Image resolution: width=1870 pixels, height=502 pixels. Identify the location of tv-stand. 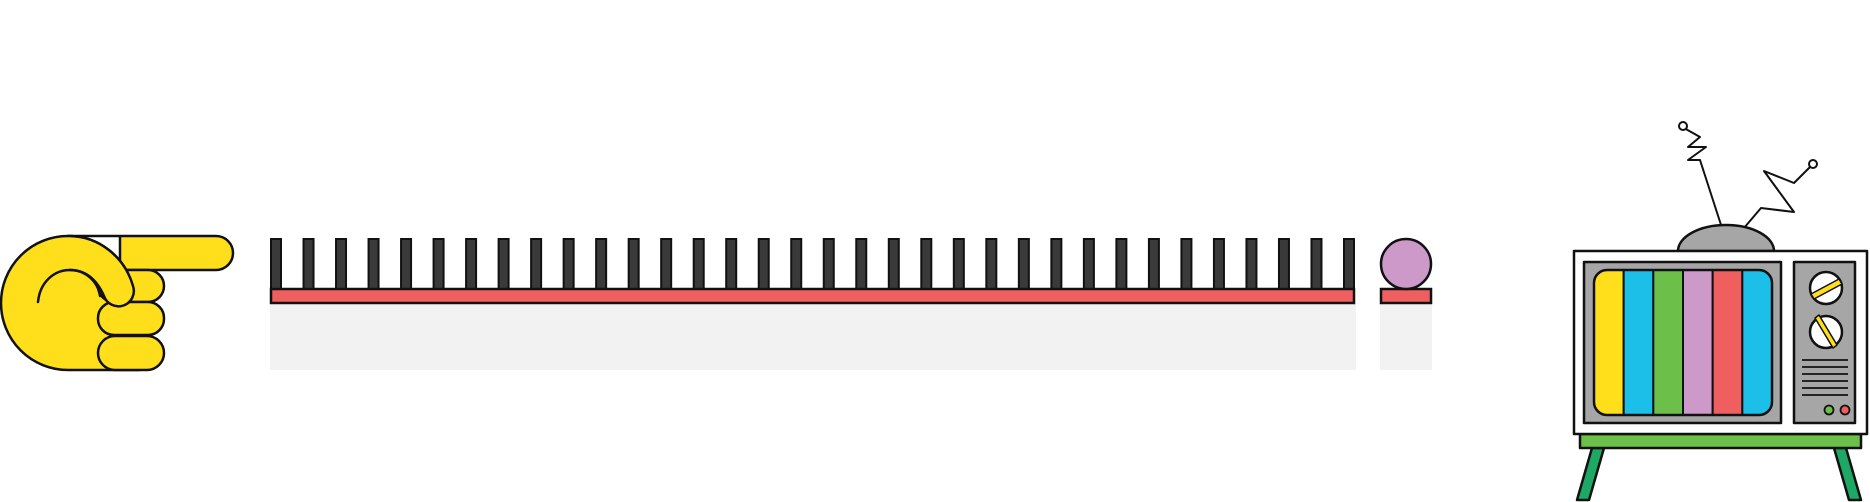
(1720, 441).